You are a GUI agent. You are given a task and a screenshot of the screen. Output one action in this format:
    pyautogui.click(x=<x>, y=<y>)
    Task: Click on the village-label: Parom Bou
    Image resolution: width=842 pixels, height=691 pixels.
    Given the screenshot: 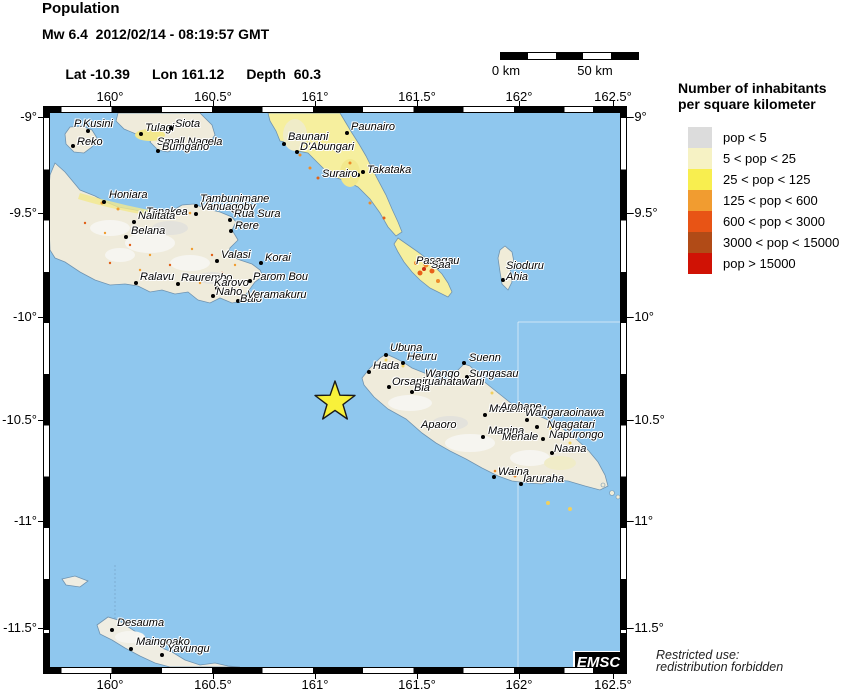 What is the action you would take?
    pyautogui.click(x=281, y=277)
    